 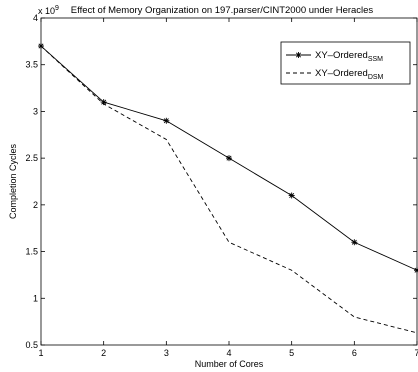 I want to click on y-tick-label: 3, so click(x=35, y=111).